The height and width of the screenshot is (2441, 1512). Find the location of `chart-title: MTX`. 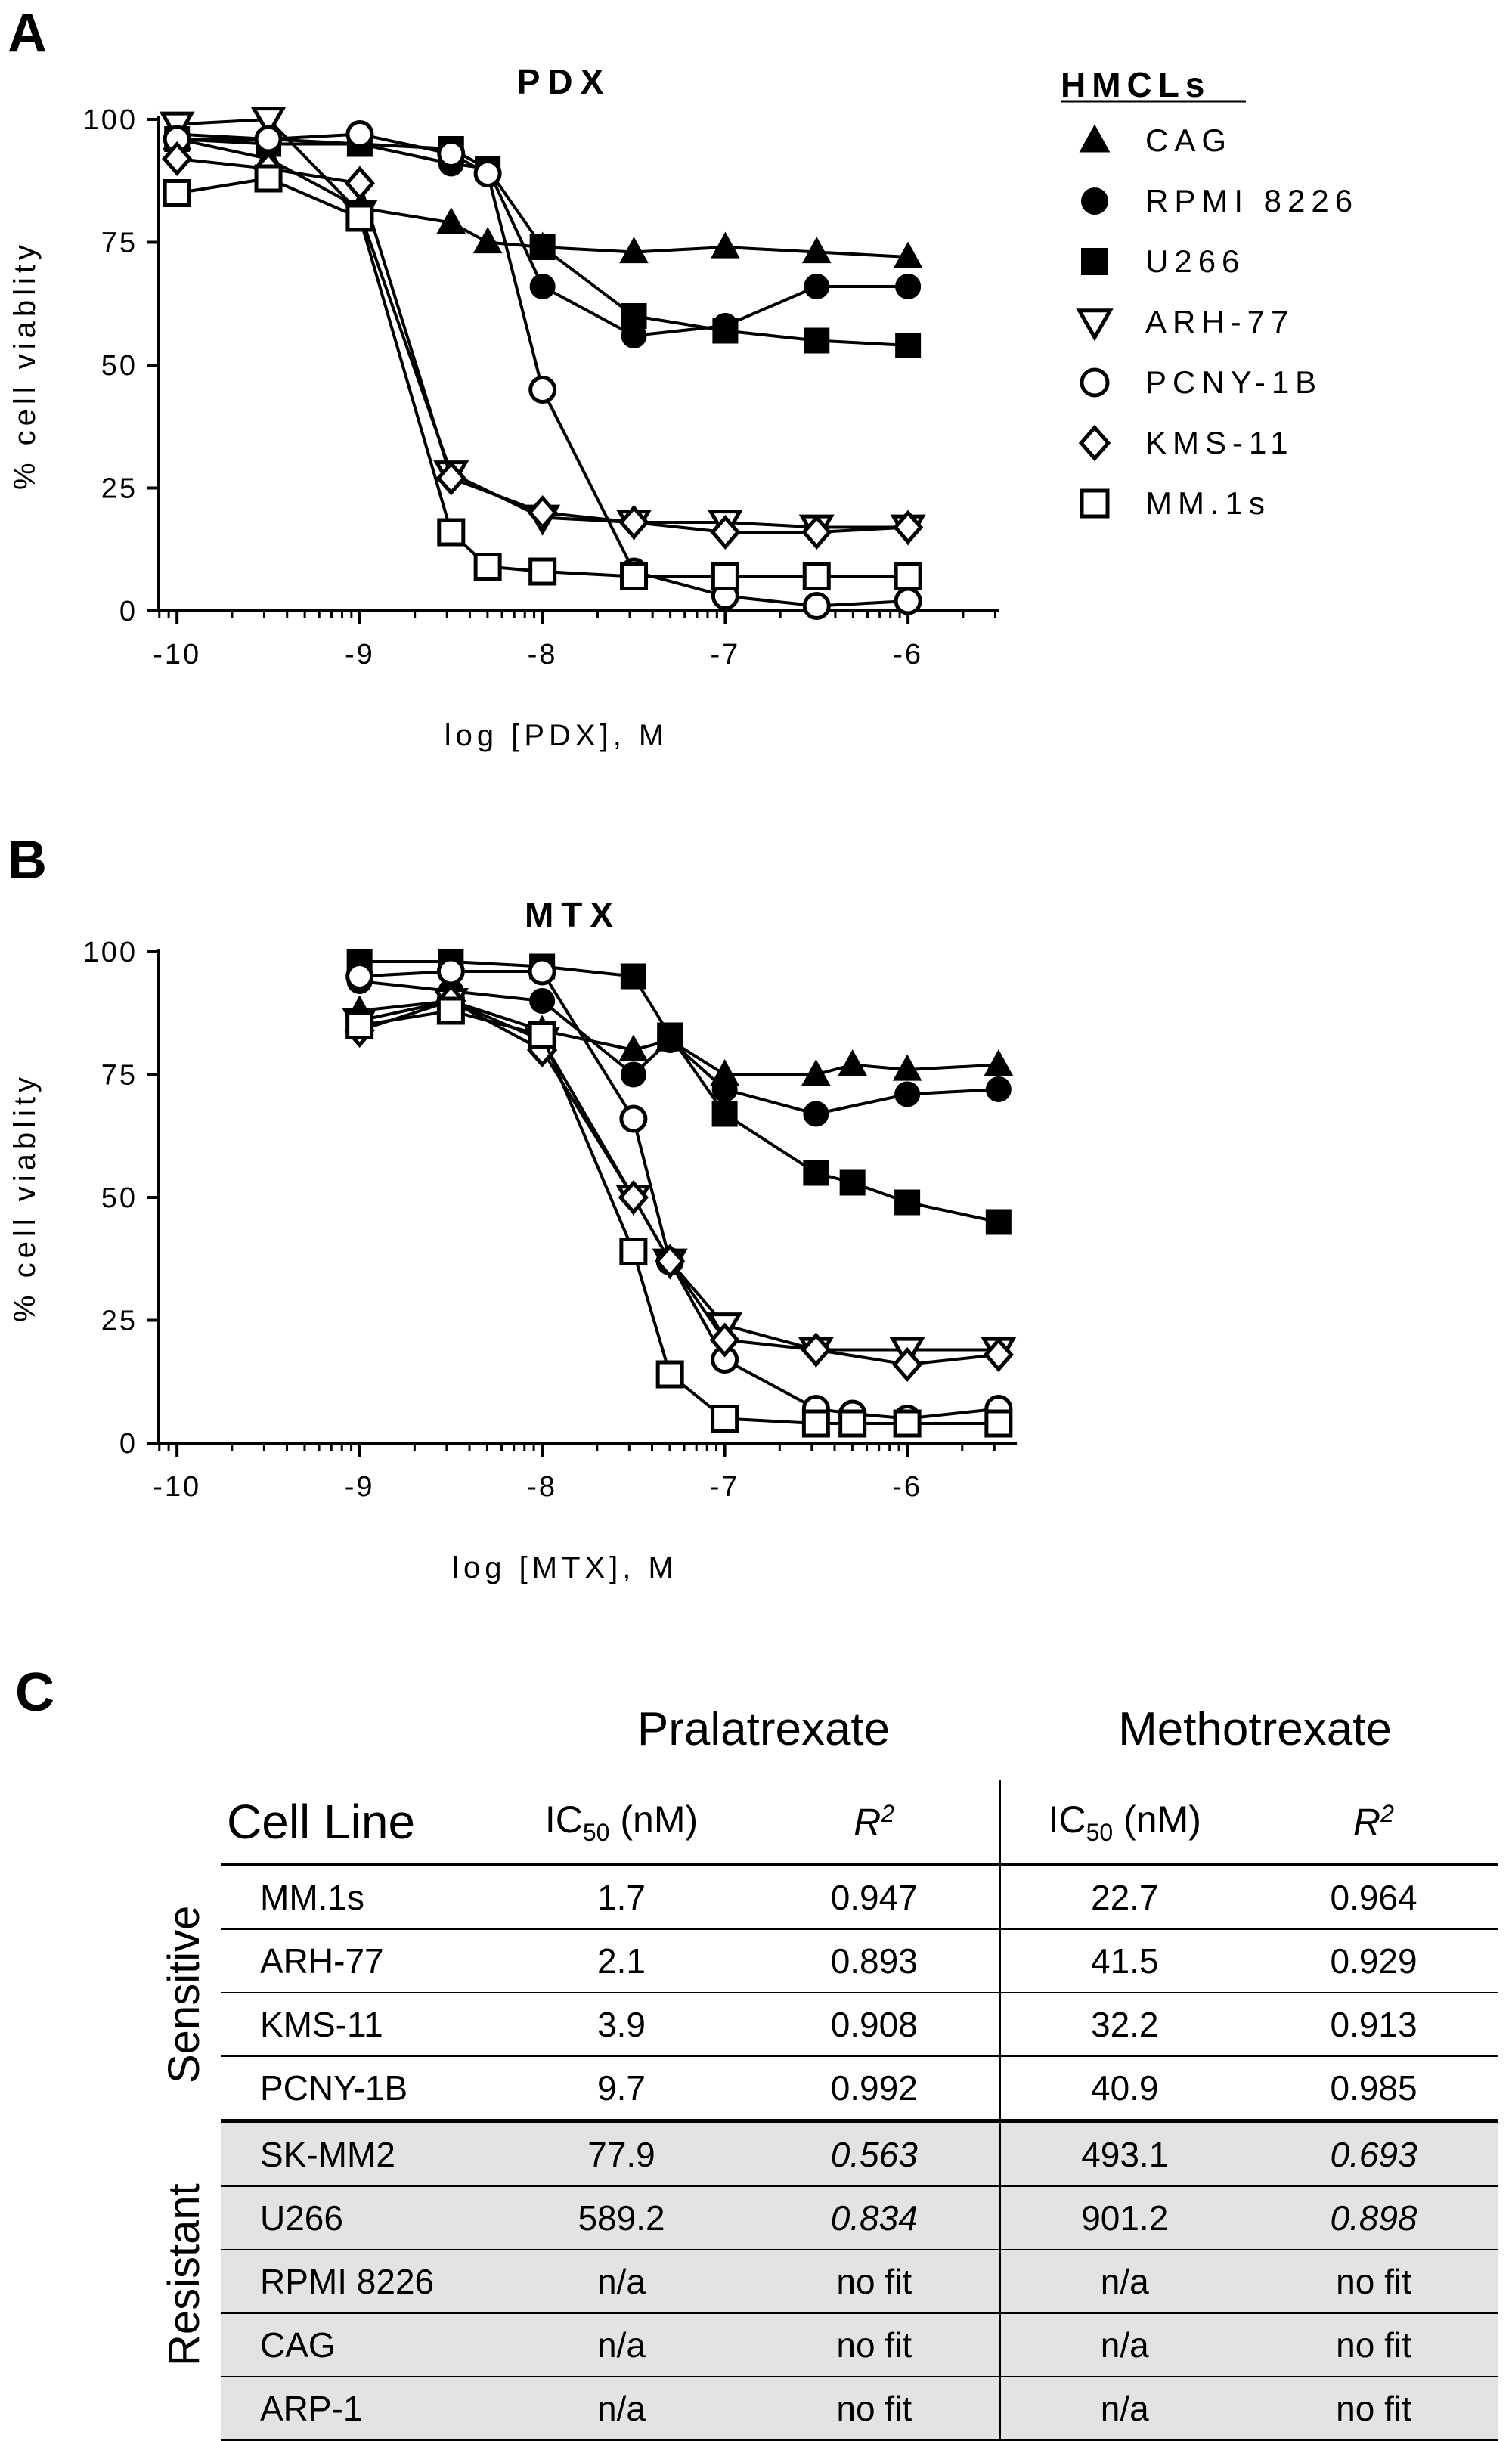

chart-title: MTX is located at coordinates (573, 914).